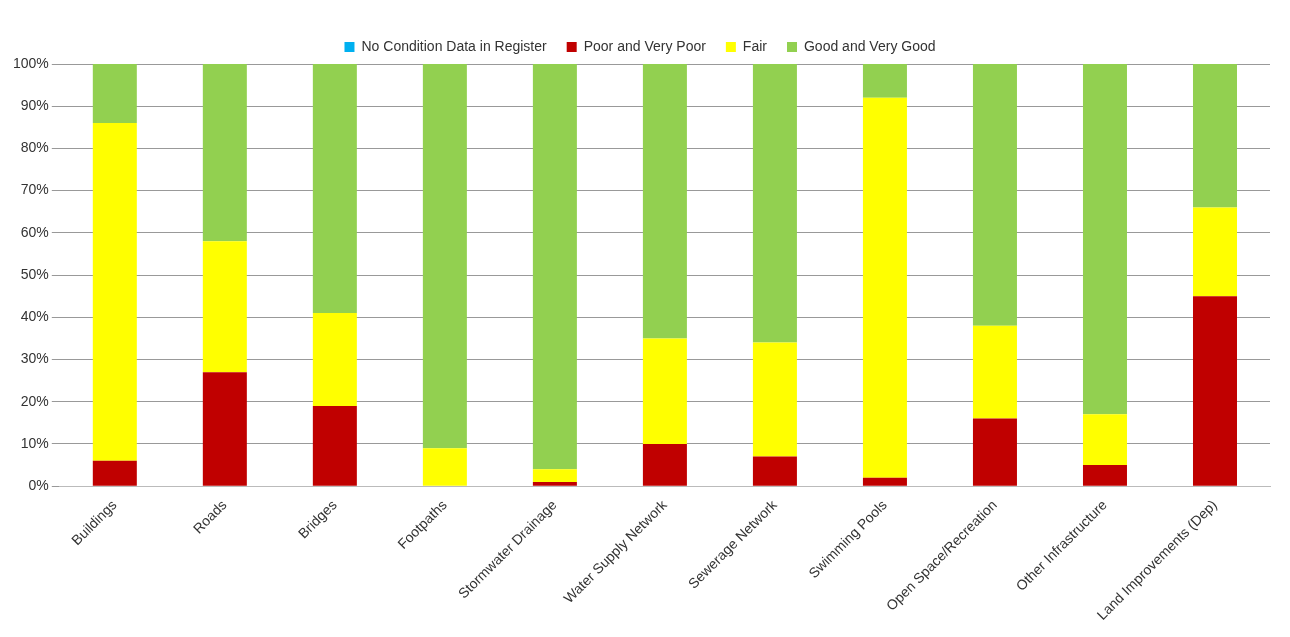  I want to click on y-tick-label: 70%, so click(34, 189).